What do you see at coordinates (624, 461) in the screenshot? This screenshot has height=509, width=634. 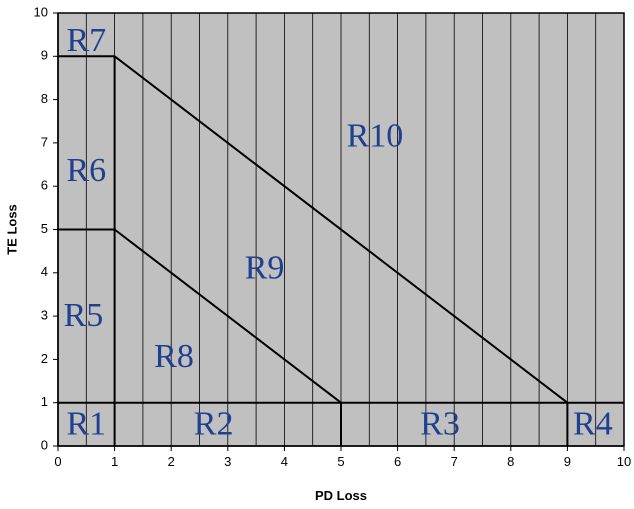 I see `x-tick-label: 10` at bounding box center [624, 461].